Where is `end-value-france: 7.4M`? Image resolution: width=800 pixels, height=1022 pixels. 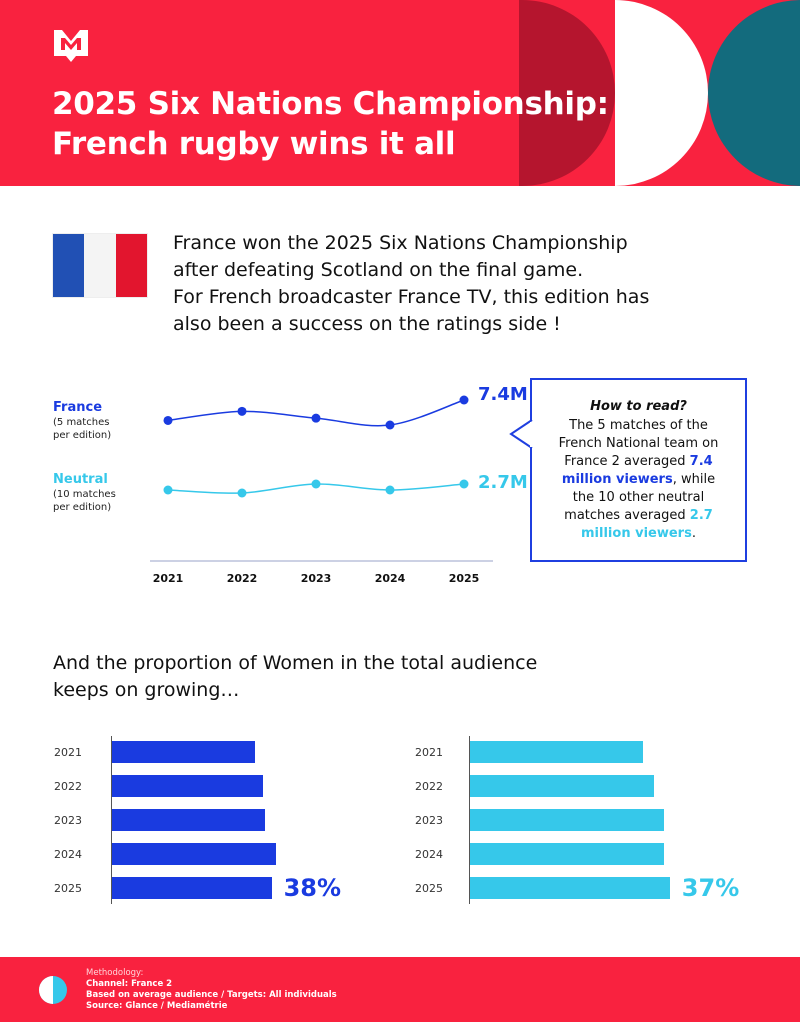 end-value-france: 7.4M is located at coordinates (503, 394).